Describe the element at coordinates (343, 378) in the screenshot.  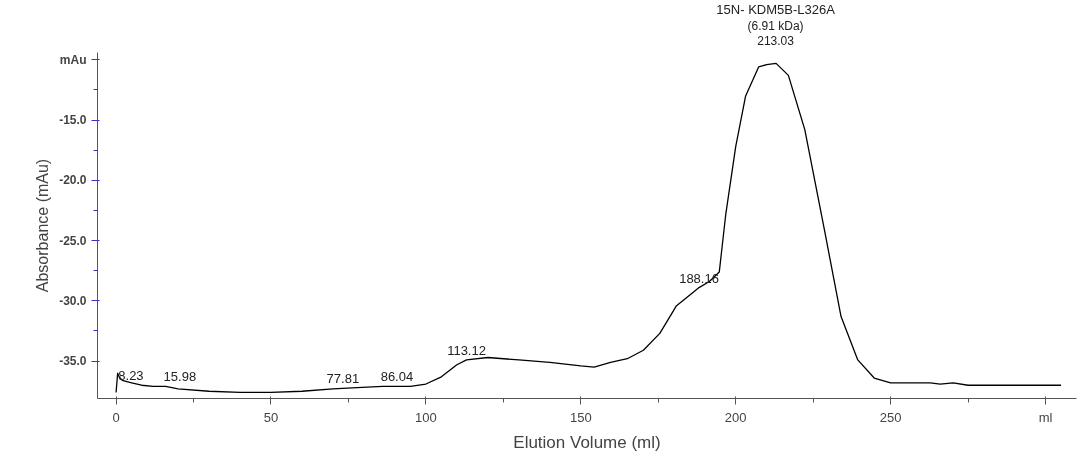
I see `annotation: 77.81` at that location.